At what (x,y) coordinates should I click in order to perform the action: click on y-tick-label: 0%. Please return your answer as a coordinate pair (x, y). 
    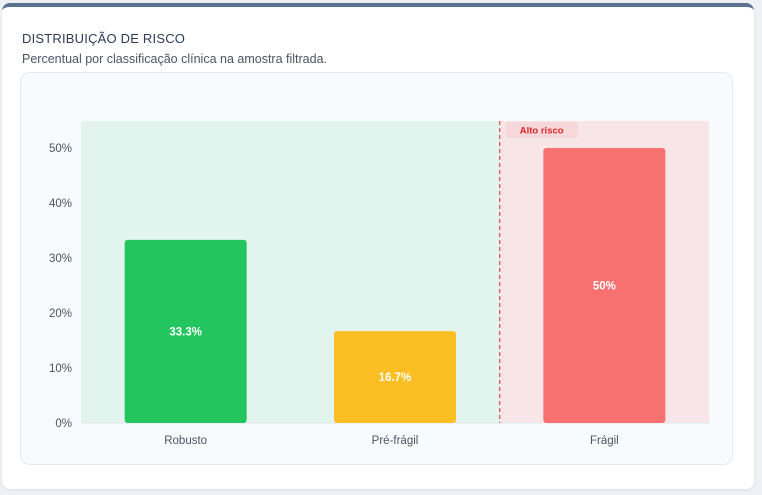
    Looking at the image, I should click on (63, 424).